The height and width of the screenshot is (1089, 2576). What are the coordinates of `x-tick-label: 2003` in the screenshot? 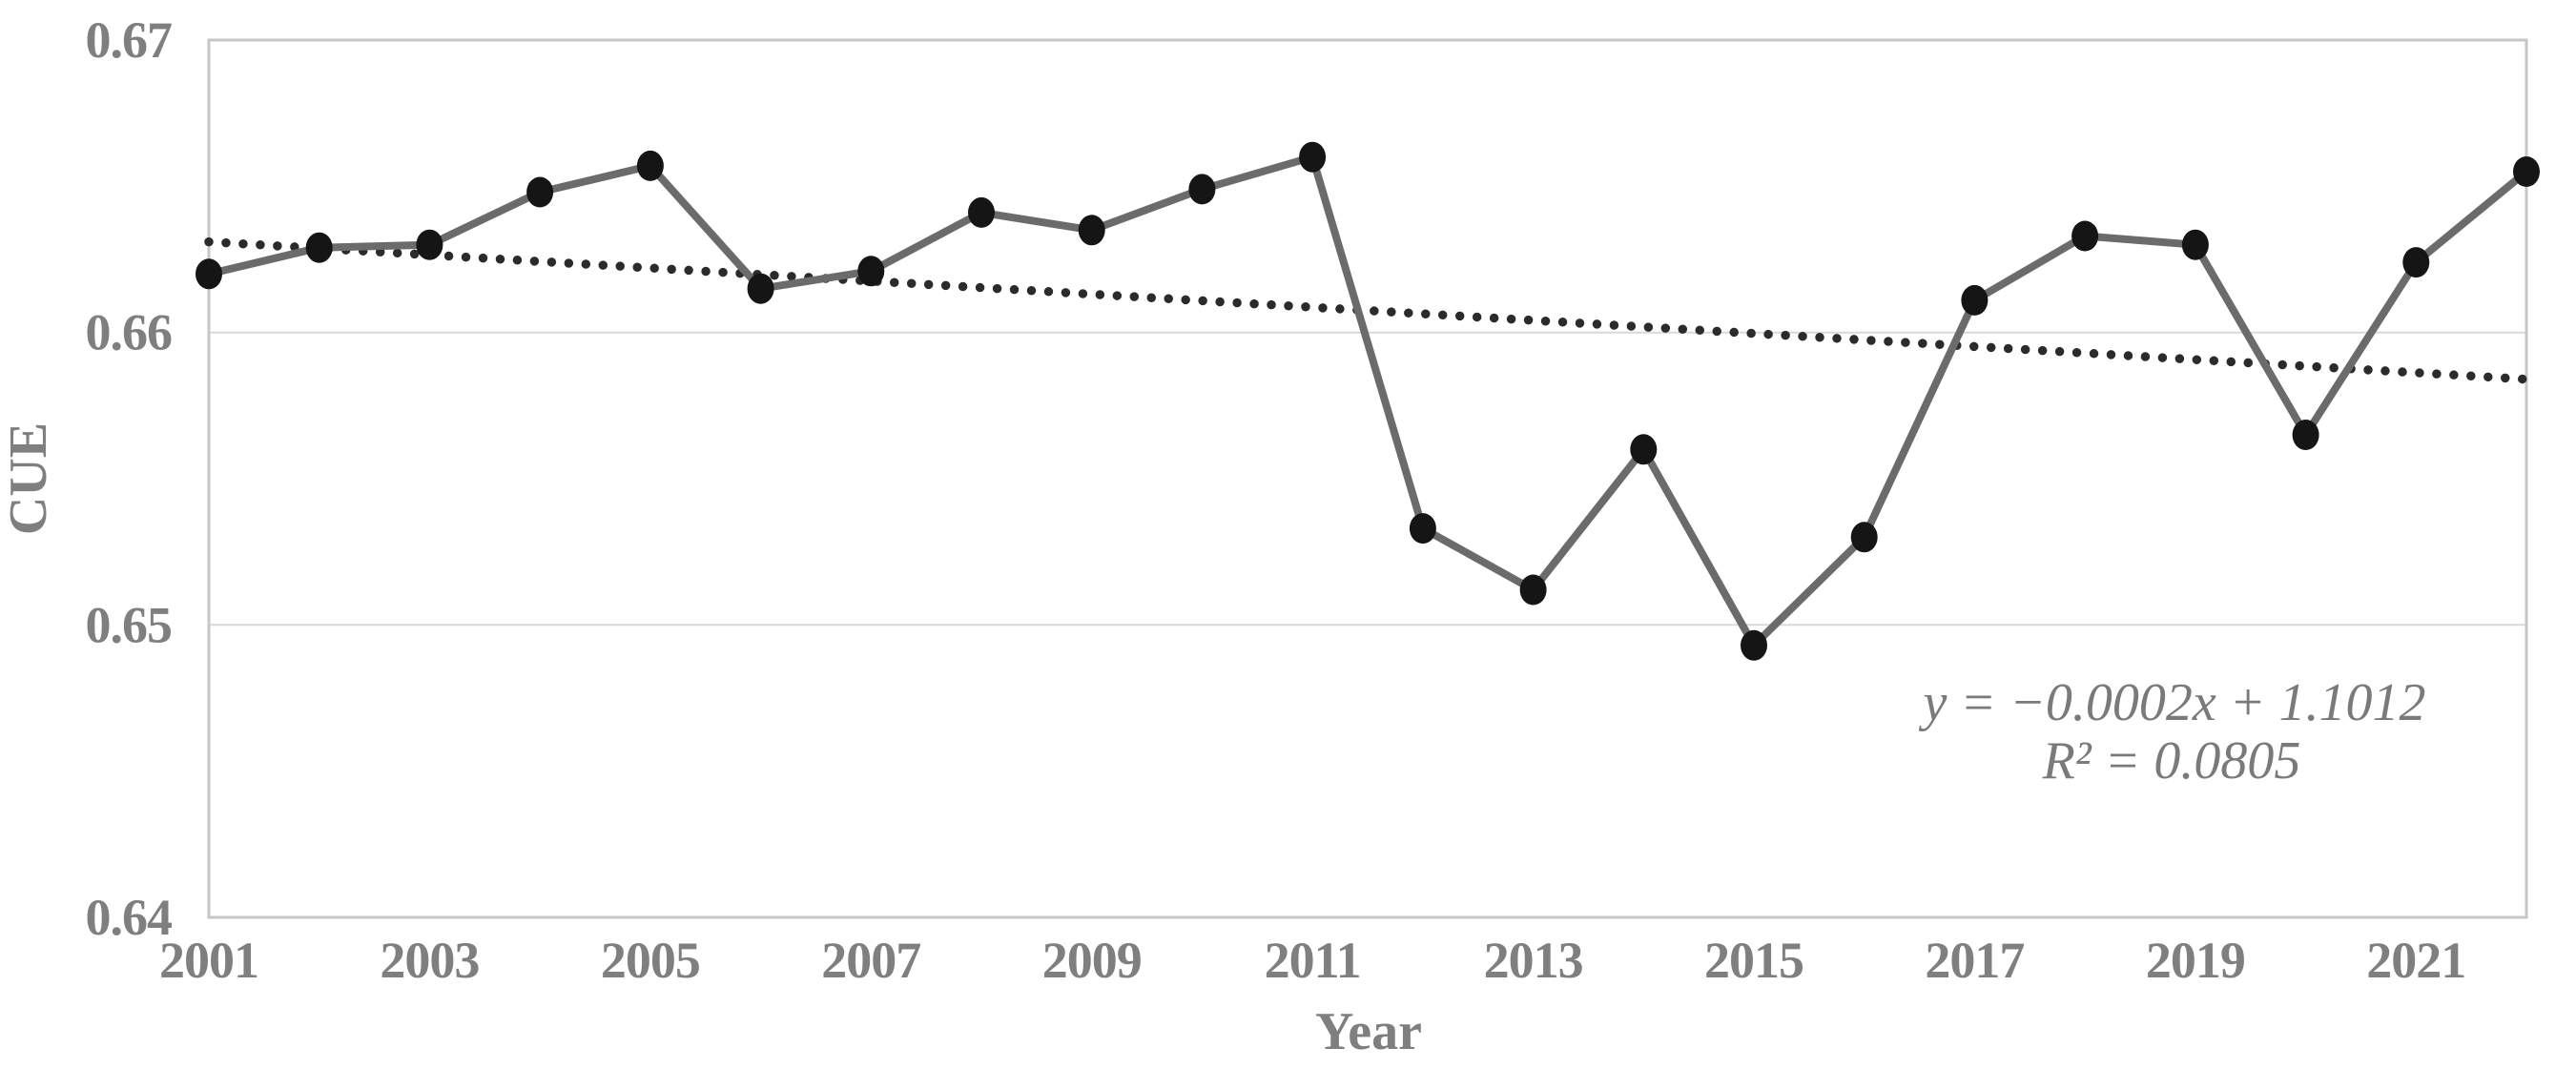 It's located at (429, 960).